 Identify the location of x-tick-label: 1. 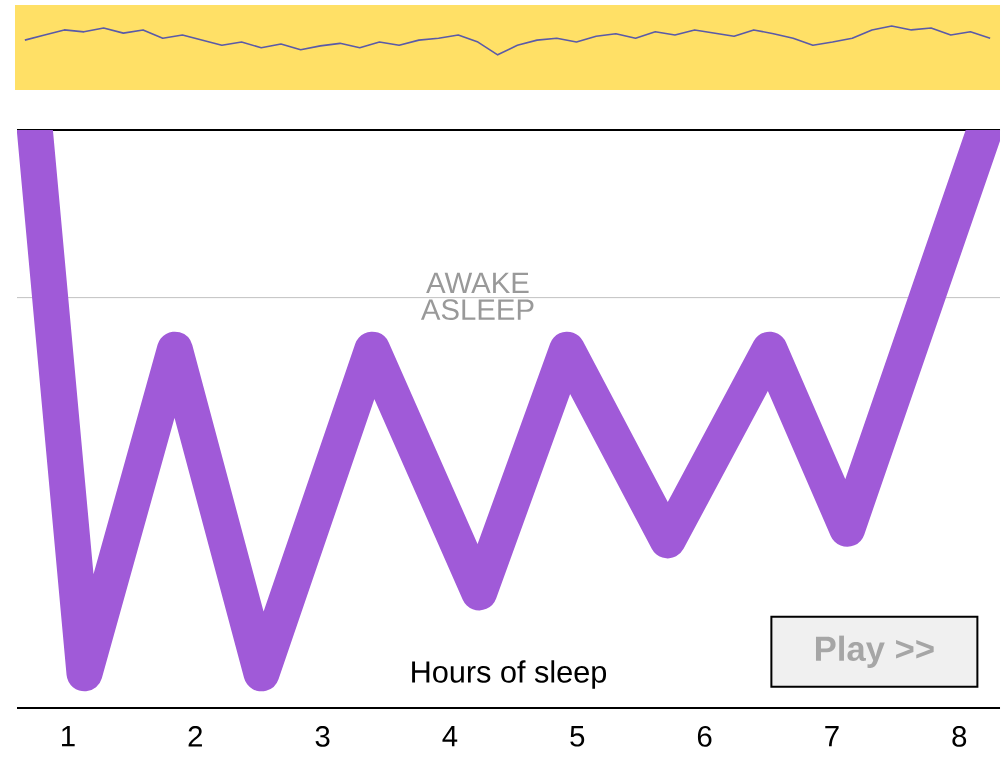
(68, 736).